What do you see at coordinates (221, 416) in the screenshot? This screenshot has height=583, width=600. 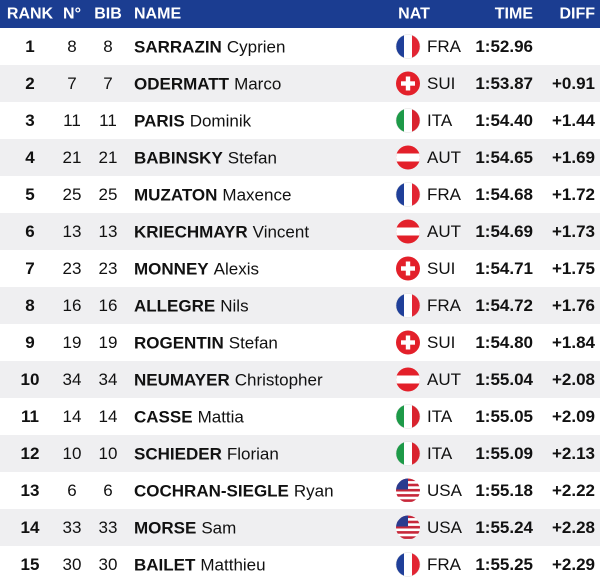 I see `firstname: Mattia` at bounding box center [221, 416].